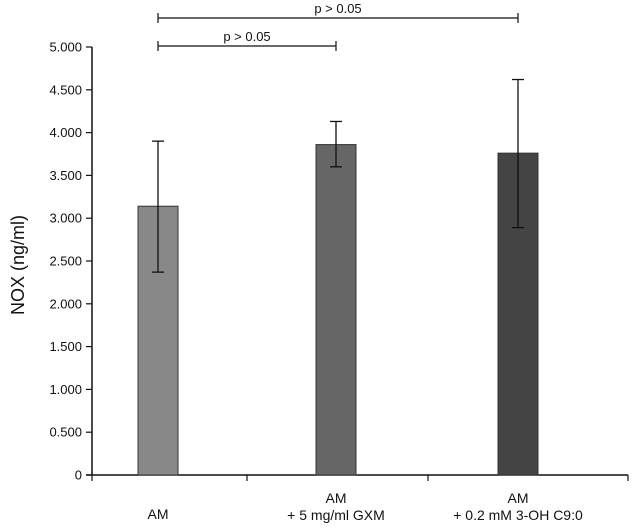 The height and width of the screenshot is (532, 638). What do you see at coordinates (65, 389) in the screenshot?
I see `y-tick-label-2: 1.000` at bounding box center [65, 389].